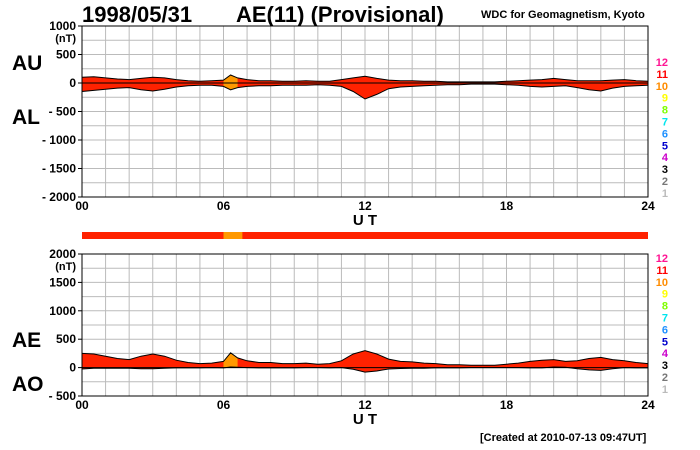 This screenshot has width=700, height=450. Describe the element at coordinates (365, 358) in the screenshot. I see `panel-lower-series-ae-line` at that location.